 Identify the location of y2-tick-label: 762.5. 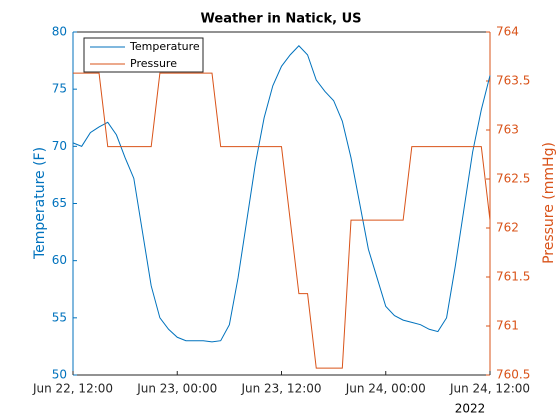
(513, 179).